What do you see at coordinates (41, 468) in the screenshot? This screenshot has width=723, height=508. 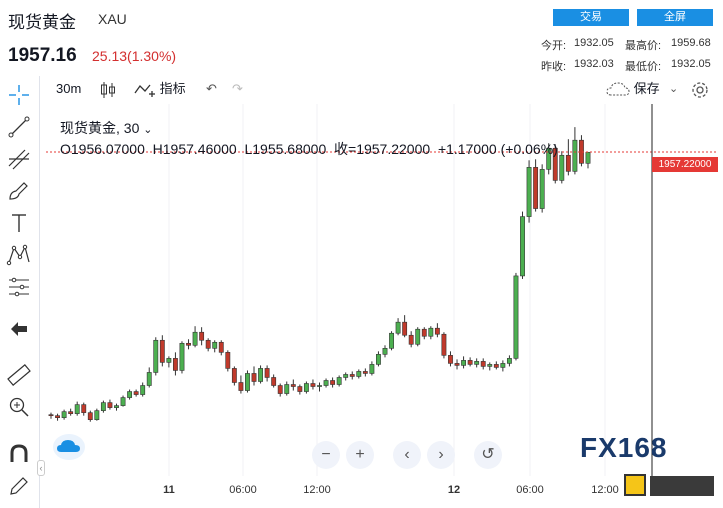 I see `collapse-toolbar-chevron-icon: ‹` at bounding box center [41, 468].